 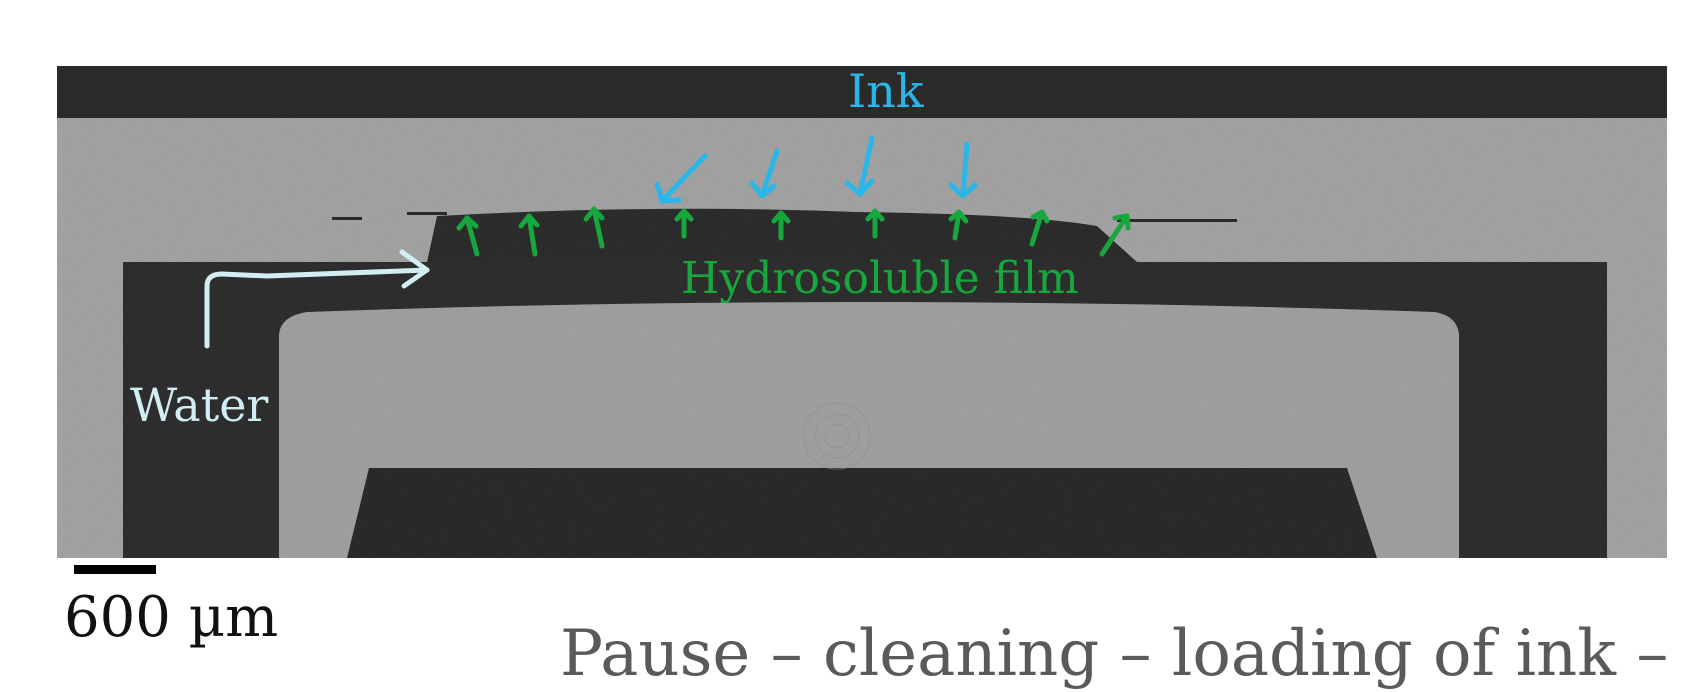 I want to click on upper-dark-region, so click(x=862, y=92).